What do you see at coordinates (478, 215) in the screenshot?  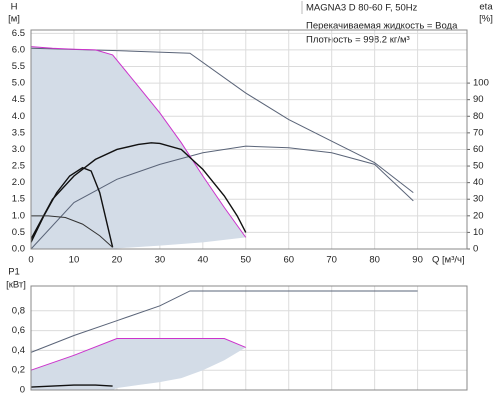 I see `y2-tick-label: 20` at bounding box center [478, 215].